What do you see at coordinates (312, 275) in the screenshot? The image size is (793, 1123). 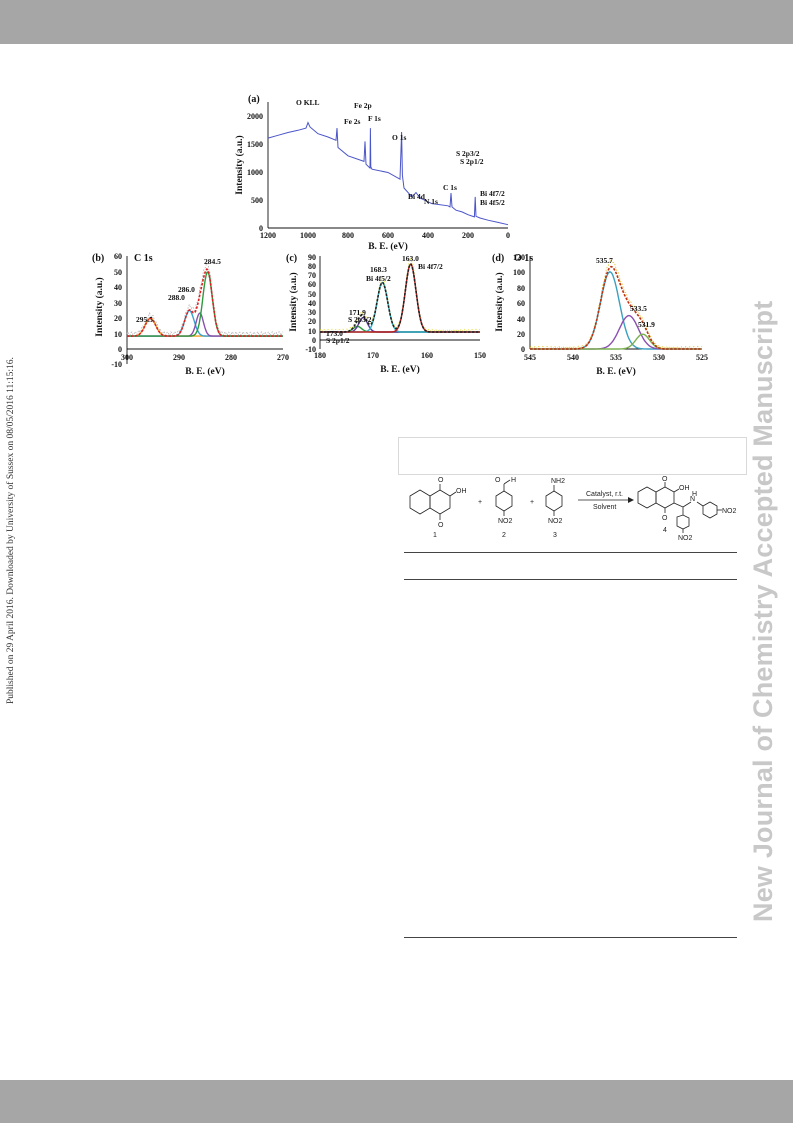 I see `y-tick: 70` at bounding box center [312, 275].